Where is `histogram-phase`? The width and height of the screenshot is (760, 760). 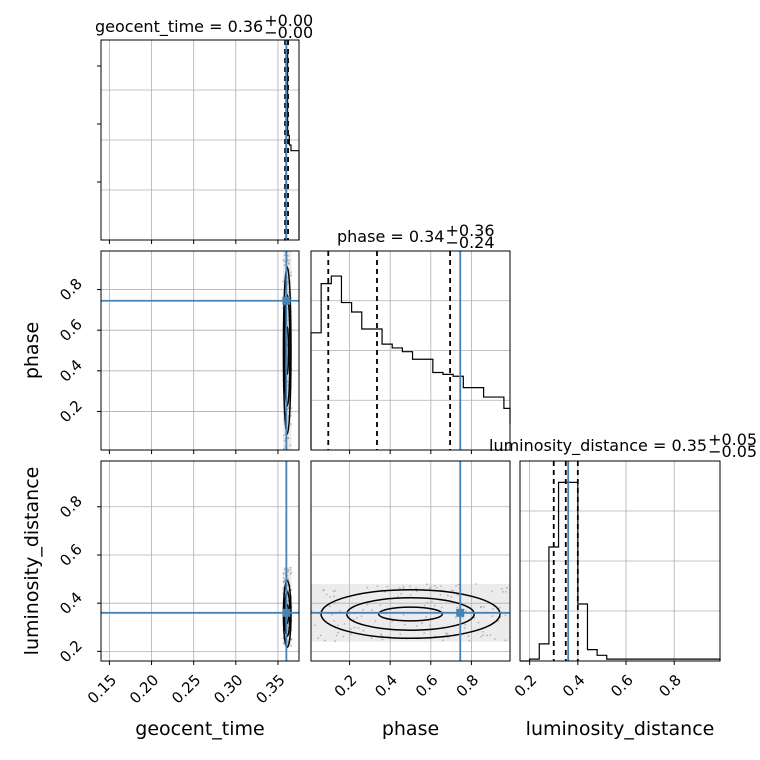 histogram-phase is located at coordinates (410, 362).